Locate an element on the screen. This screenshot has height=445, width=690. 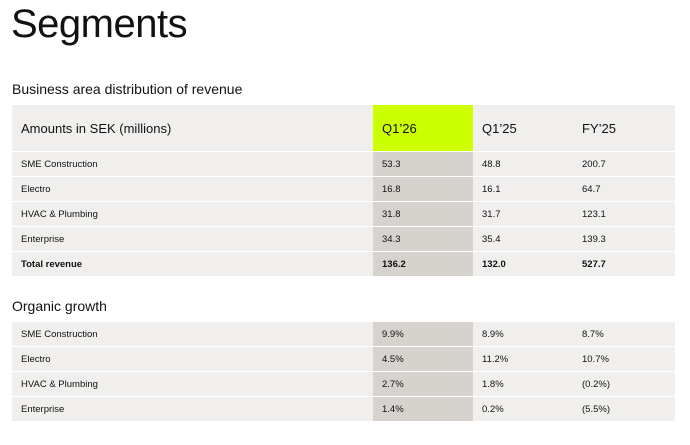
cell-value: 136.2 is located at coordinates (423, 264).